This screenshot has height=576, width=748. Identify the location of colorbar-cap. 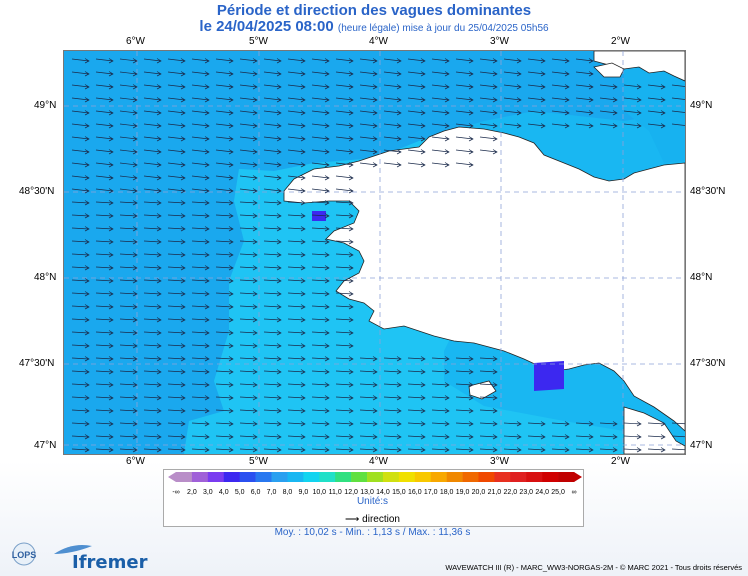
(578, 477).